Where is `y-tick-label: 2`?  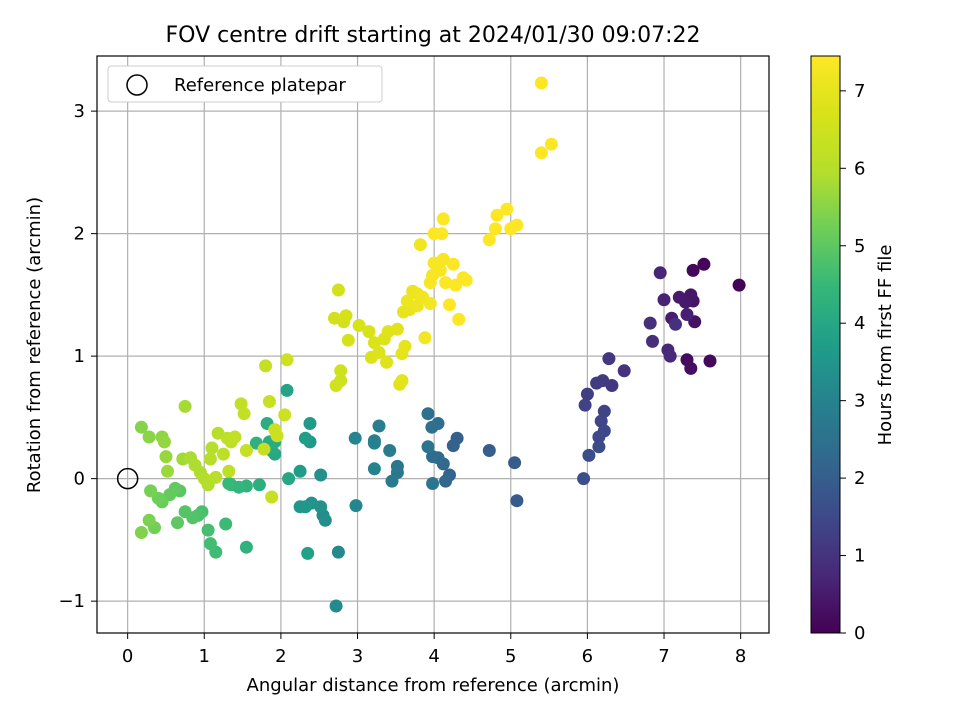
y-tick-label: 2 is located at coordinates (79, 234).